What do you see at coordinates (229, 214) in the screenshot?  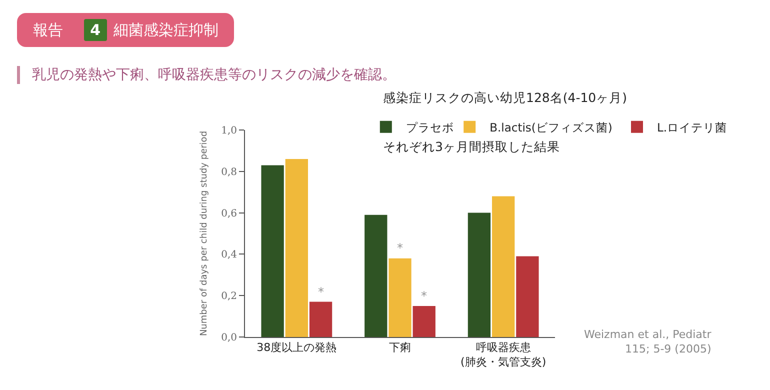 I see `y-tick-label: 0,6` at bounding box center [229, 214].